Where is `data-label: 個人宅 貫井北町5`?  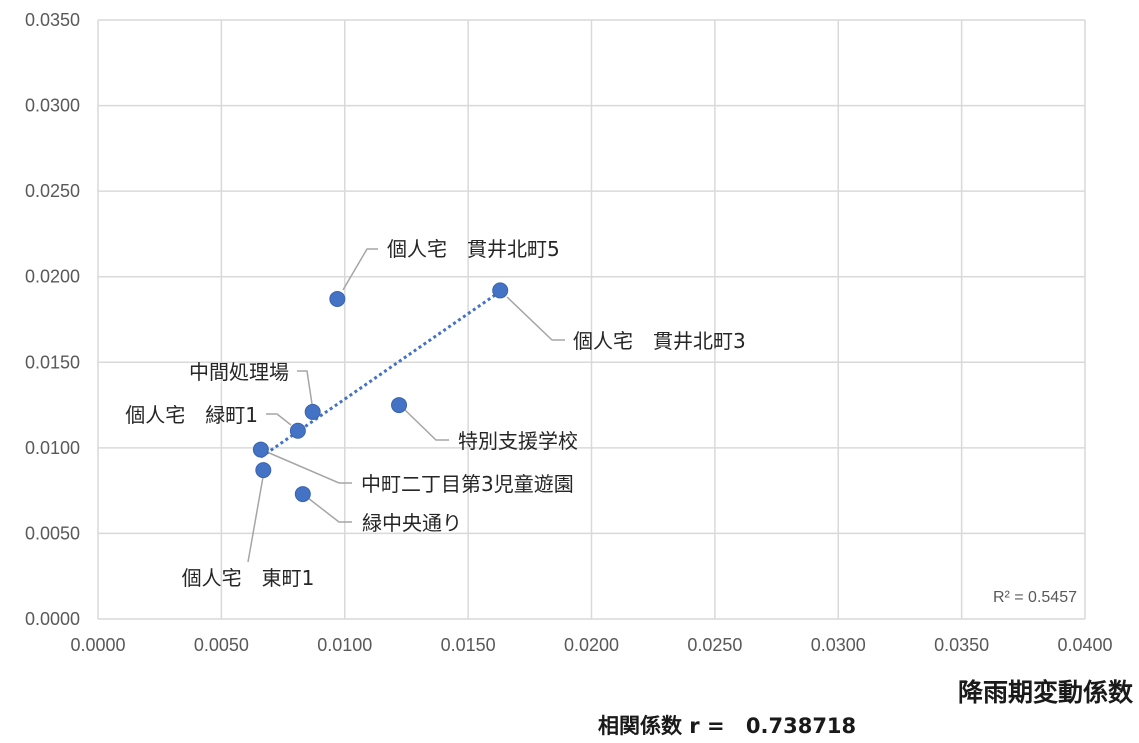 data-label: 個人宅 貫井北町5 is located at coordinates (473, 249).